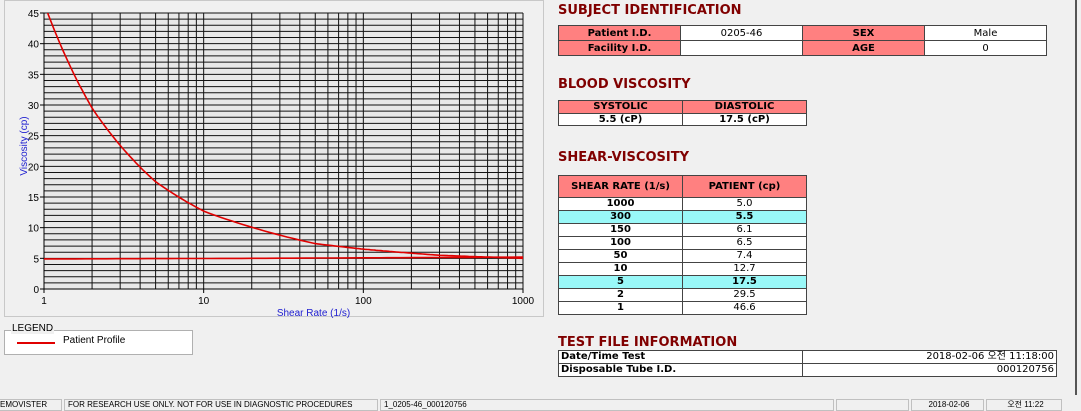  I want to click on patient-viscosity-cell: 6.5, so click(744, 243).